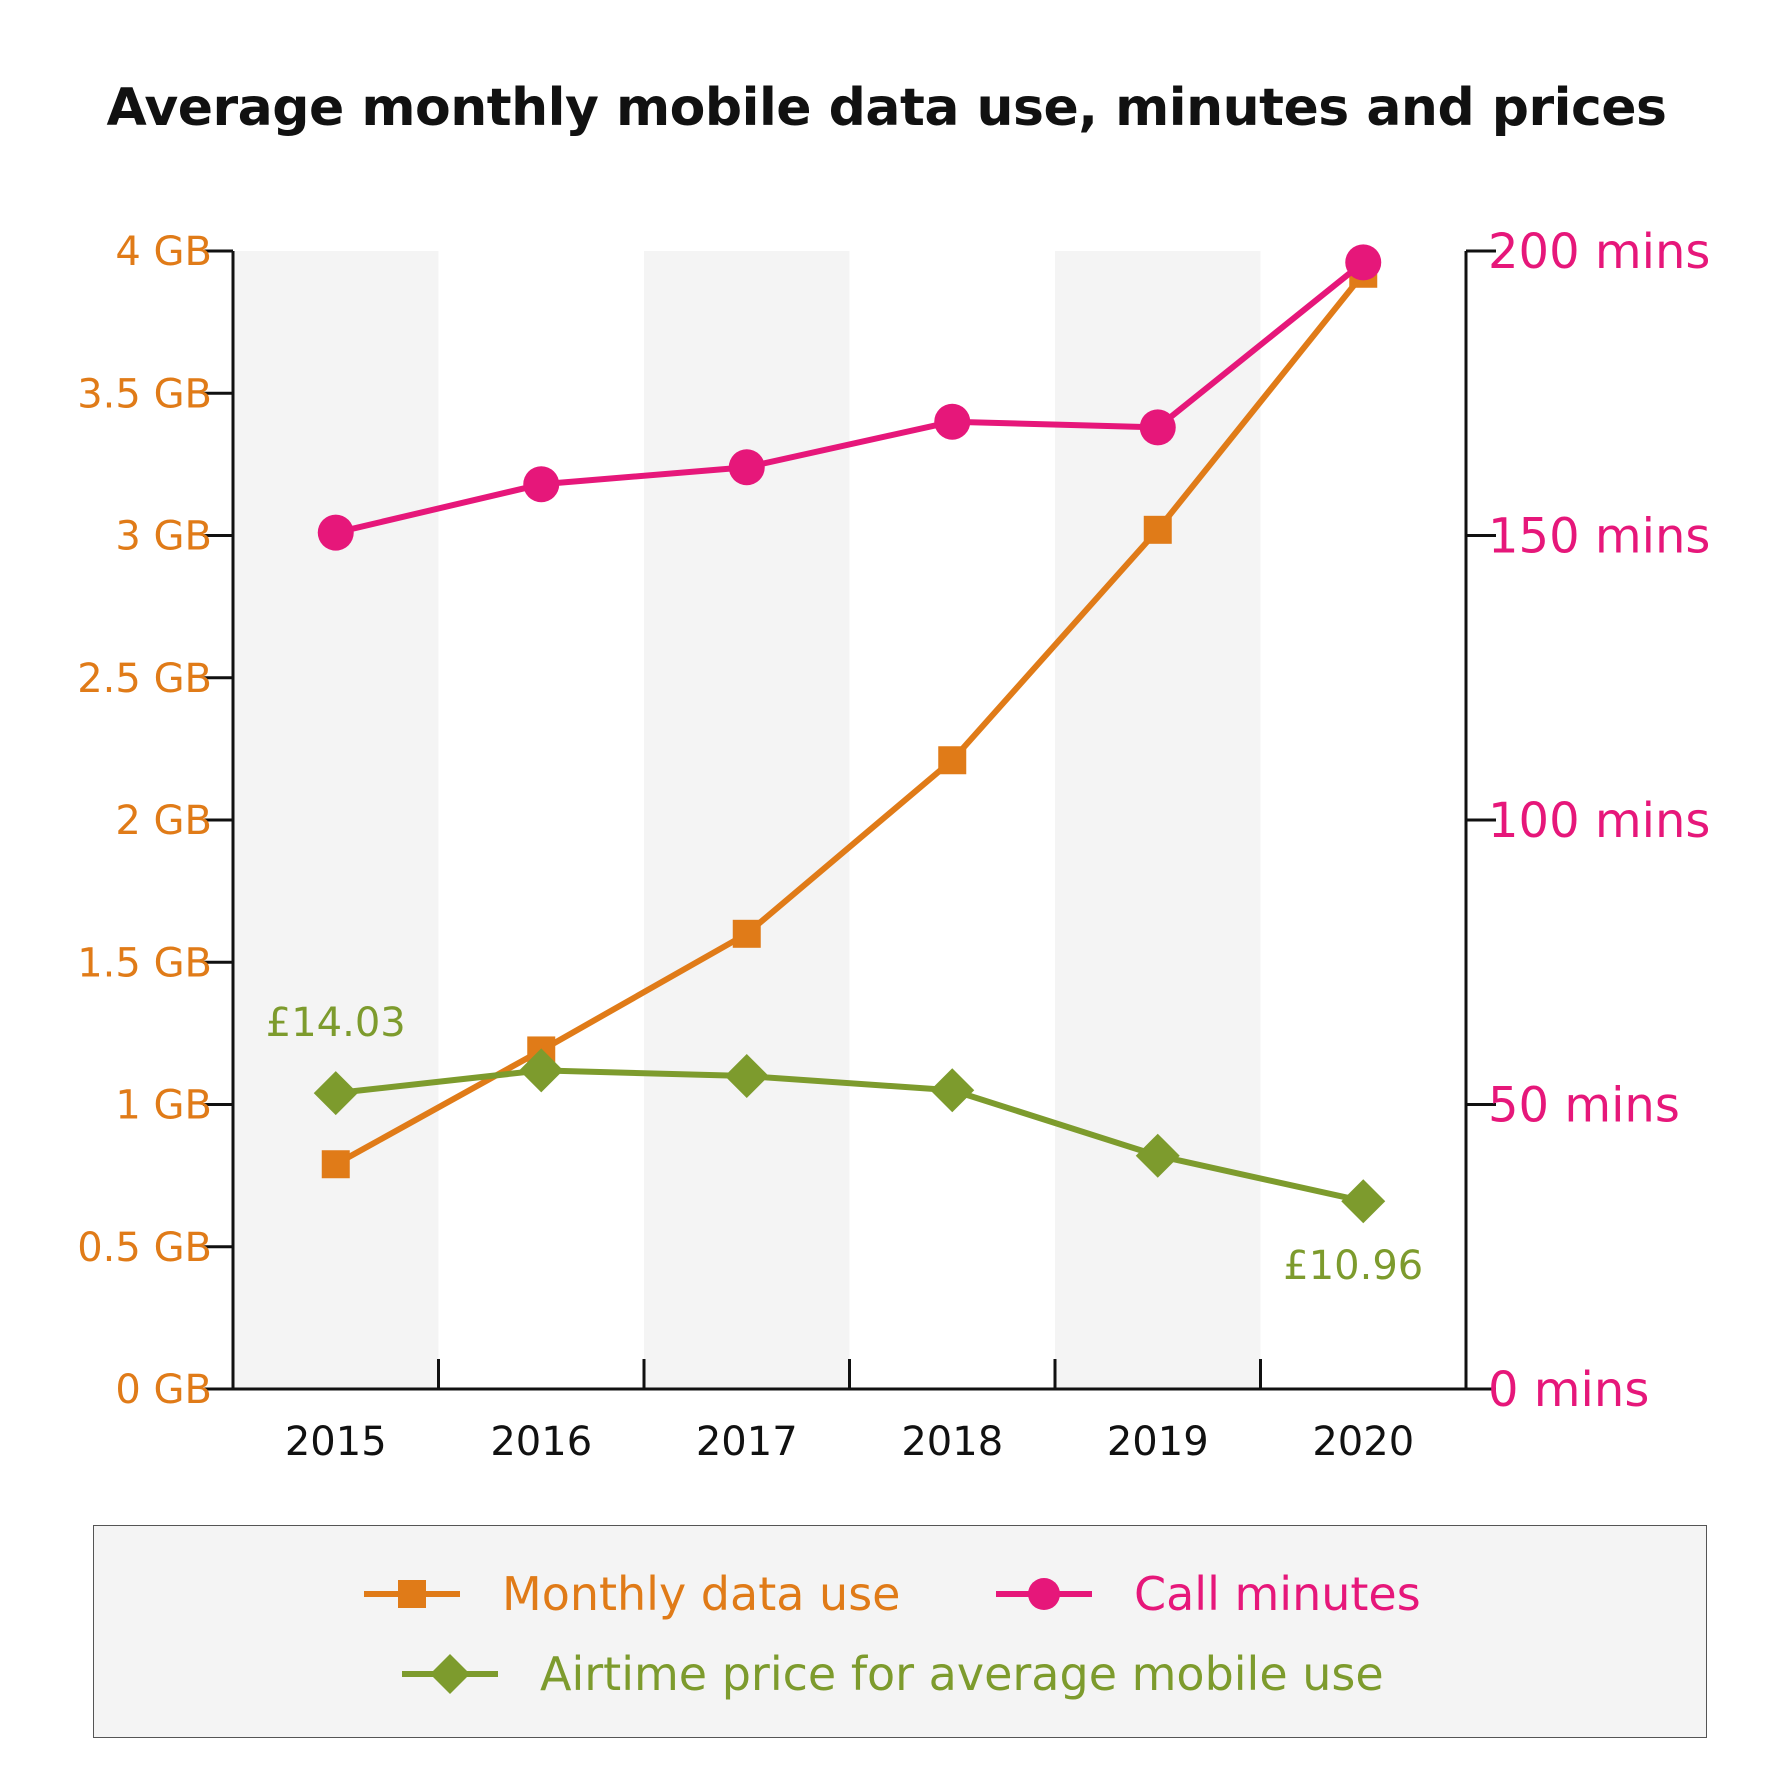 The width and height of the screenshot is (1773, 1773). I want to click on left-tick-label: 0 GB, so click(163, 1390).